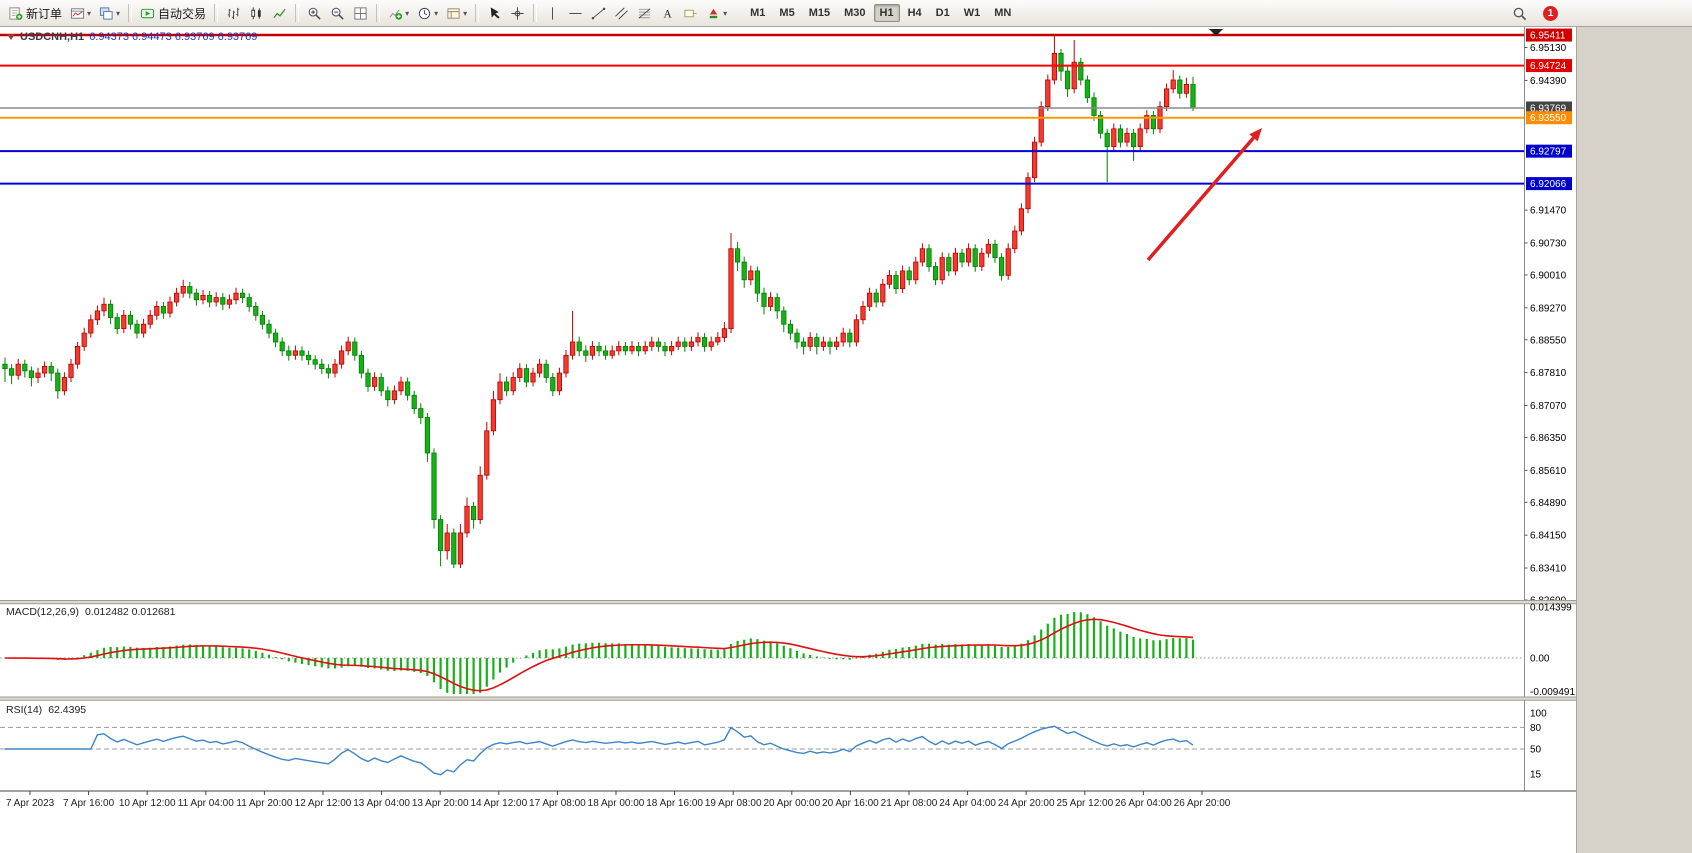 The image size is (1692, 853). What do you see at coordinates (360, 13) in the screenshot?
I see `tile-windows-button` at bounding box center [360, 13].